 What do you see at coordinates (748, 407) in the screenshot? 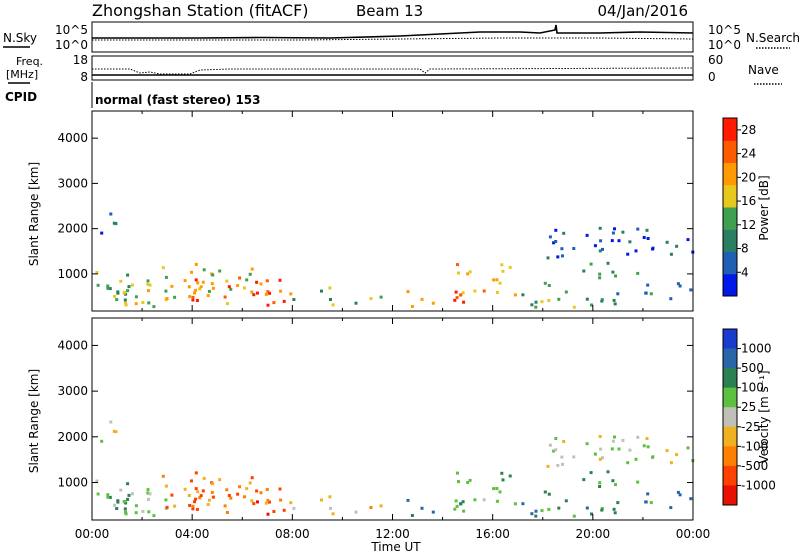
I see `colorbar-tick-label: 25` at bounding box center [748, 407].